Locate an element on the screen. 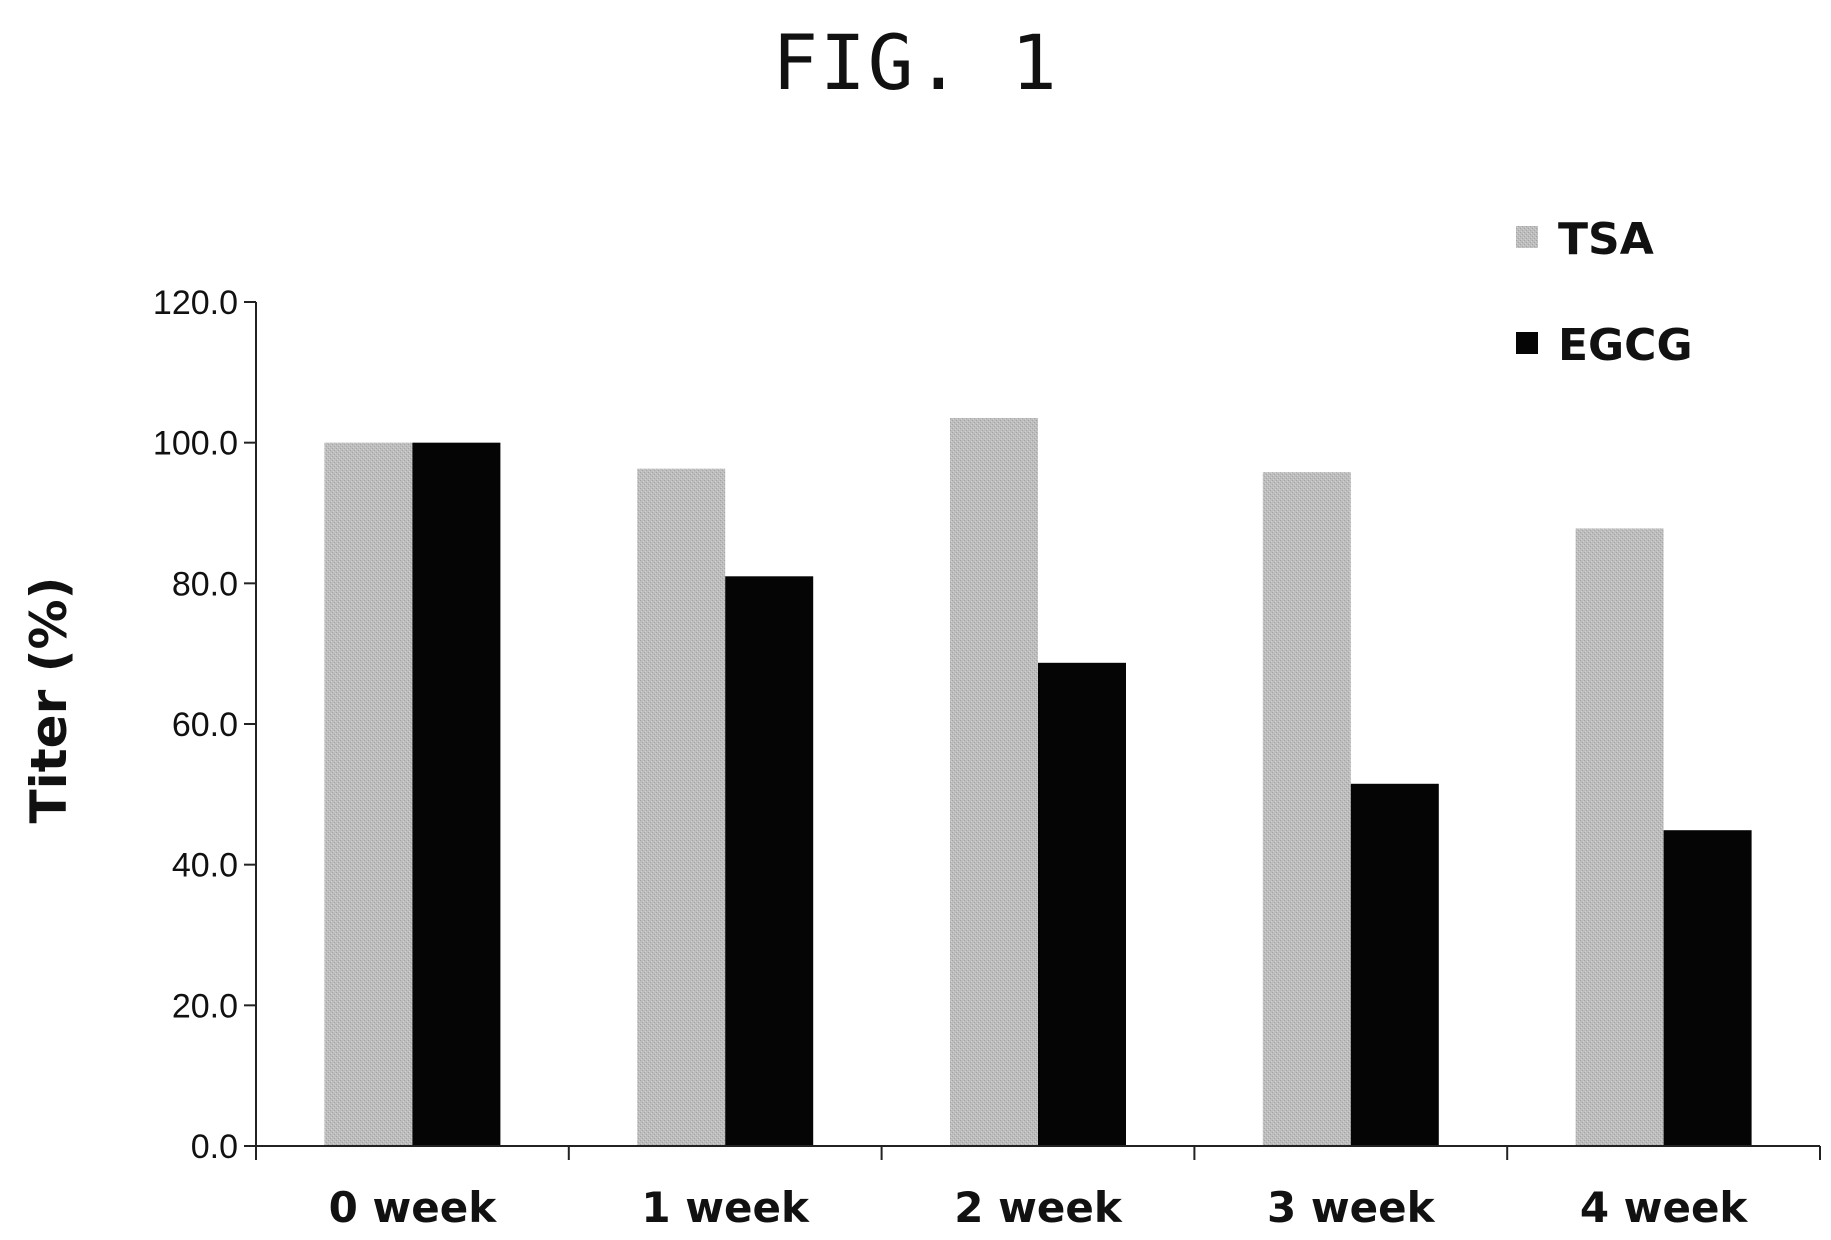 This screenshot has height=1240, width=1831. y-tick-label: 120.0 is located at coordinates (195, 303).